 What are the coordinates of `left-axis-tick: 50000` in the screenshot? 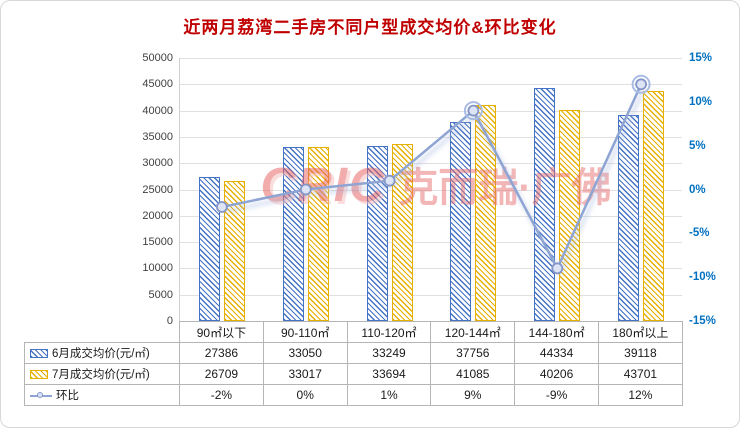 It's located at (157, 58).